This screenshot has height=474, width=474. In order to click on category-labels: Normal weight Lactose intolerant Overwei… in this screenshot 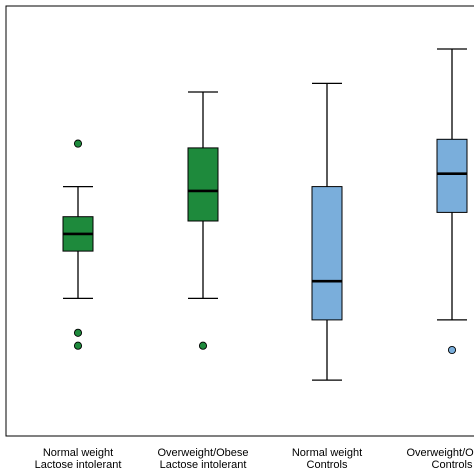, I will do `click(254, 459)`.